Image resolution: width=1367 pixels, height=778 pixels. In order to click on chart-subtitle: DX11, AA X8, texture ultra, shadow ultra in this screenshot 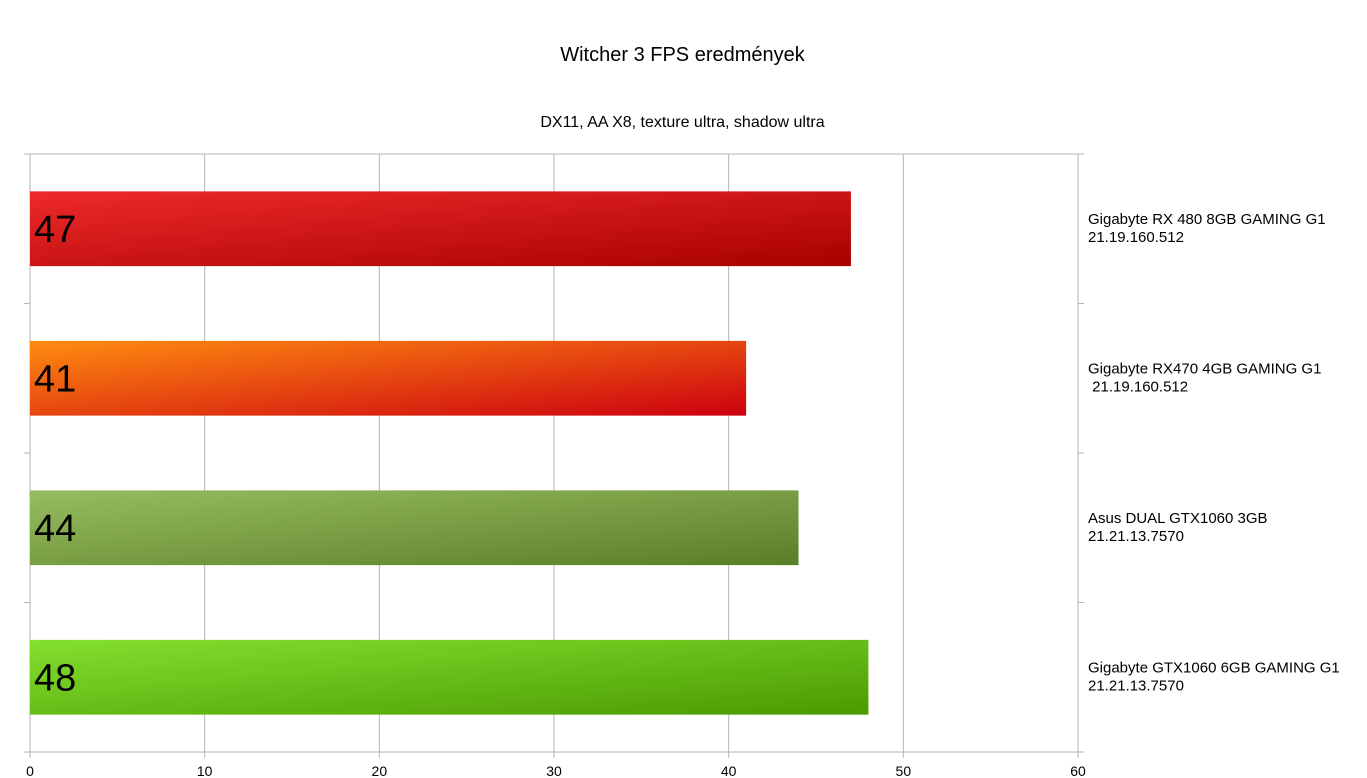, I will do `click(682, 122)`.